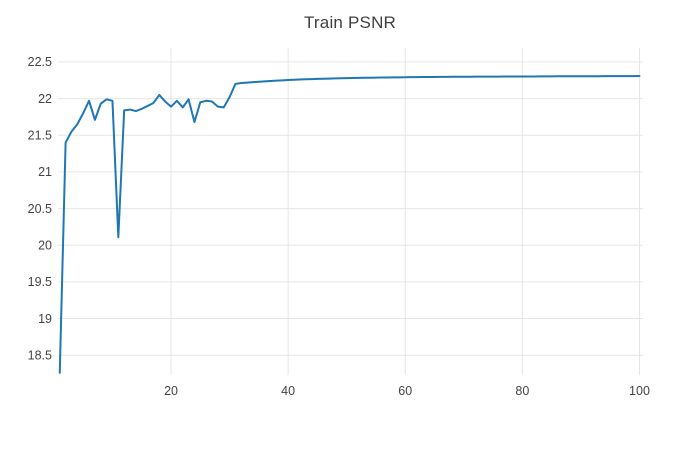 The height and width of the screenshot is (450, 700). What do you see at coordinates (45, 319) in the screenshot?
I see `y-tick-label: 19` at bounding box center [45, 319].